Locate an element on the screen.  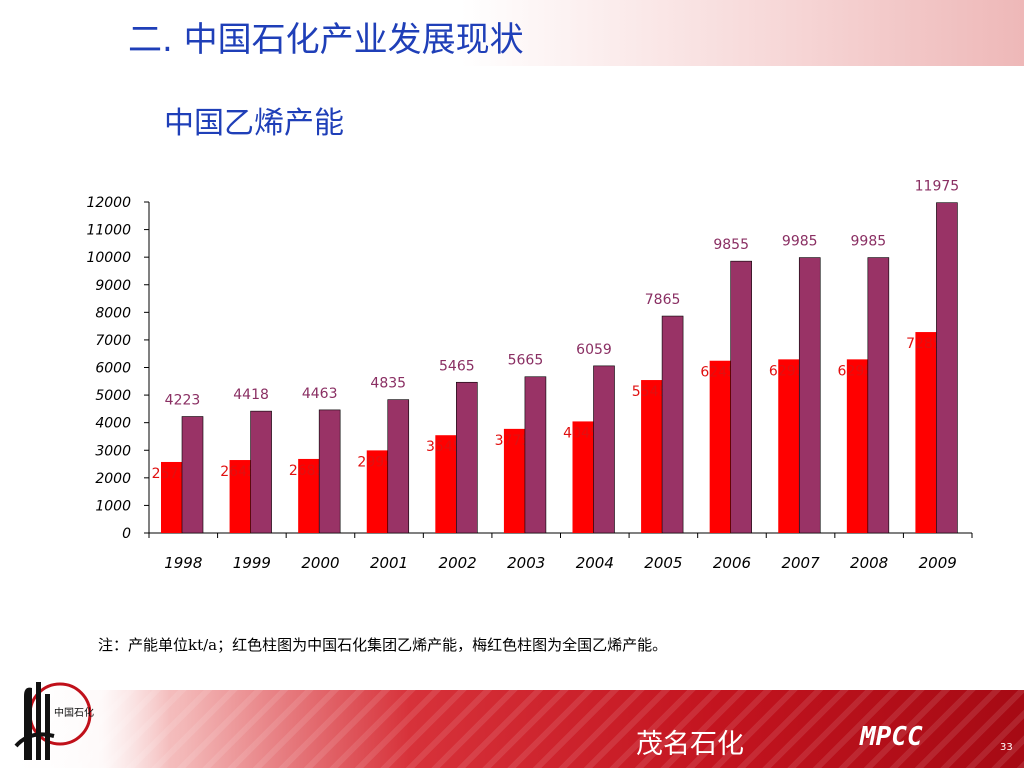
data-label-series-2: 11975 is located at coordinates (937, 187).